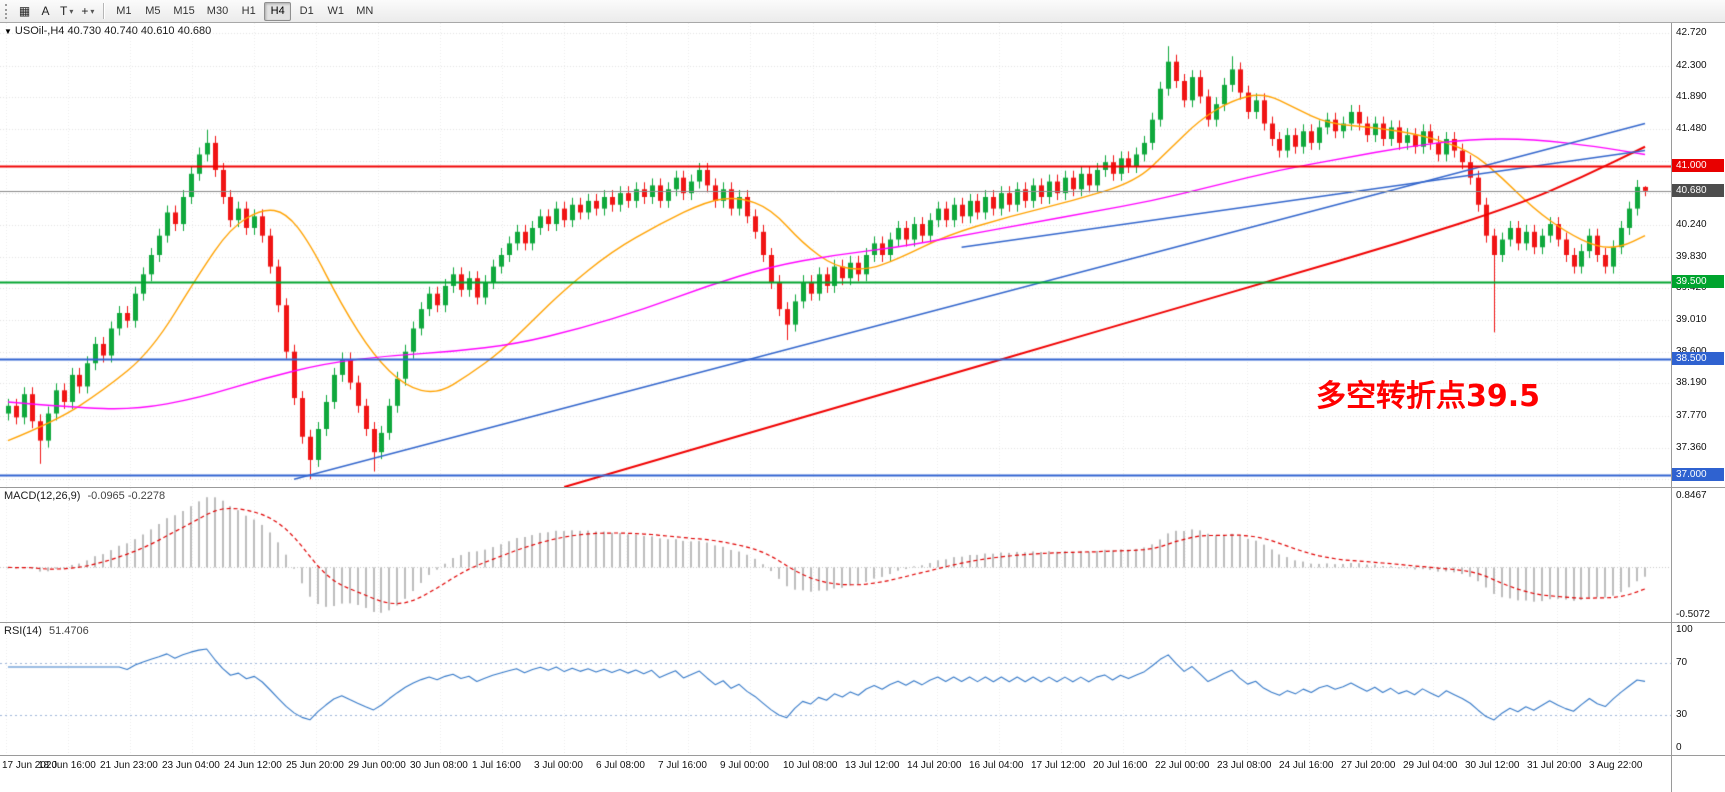  Describe the element at coordinates (835, 622) in the screenshot. I see `panel-splitter-rsi` at that location.